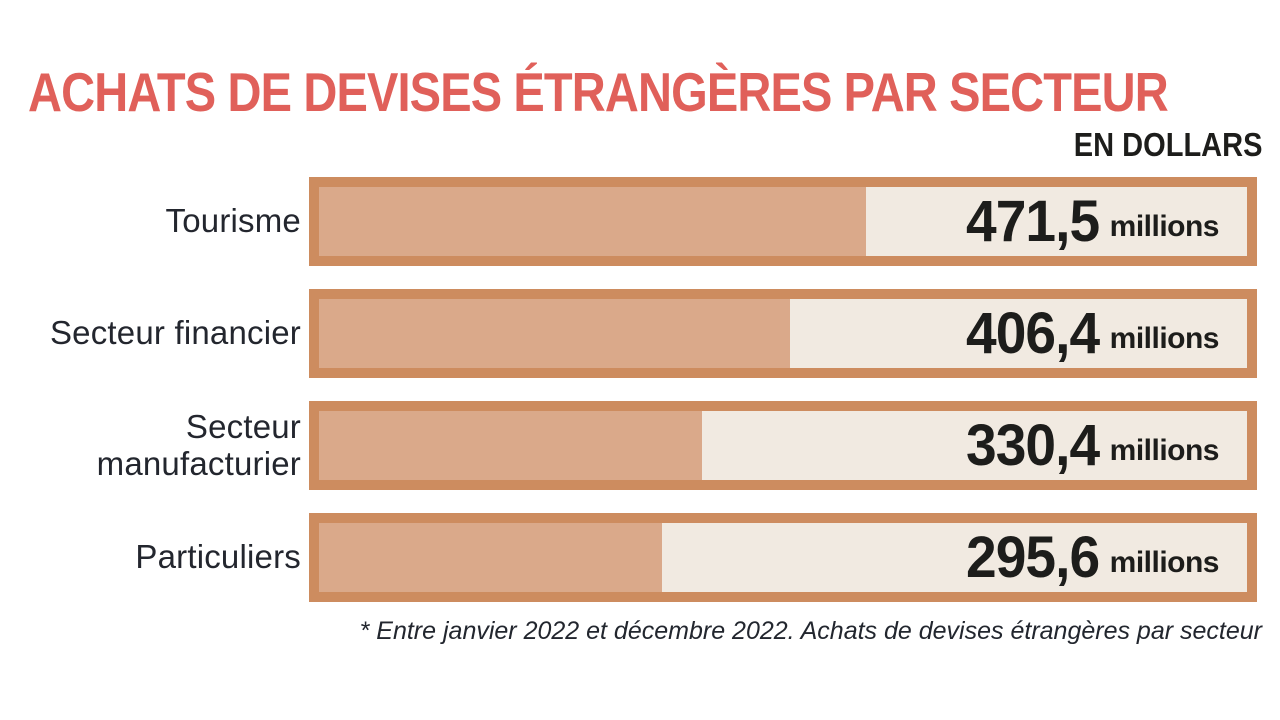 This screenshot has height=720, width=1280. I want to click on category-label: Secteur manufacturier, so click(198, 444).